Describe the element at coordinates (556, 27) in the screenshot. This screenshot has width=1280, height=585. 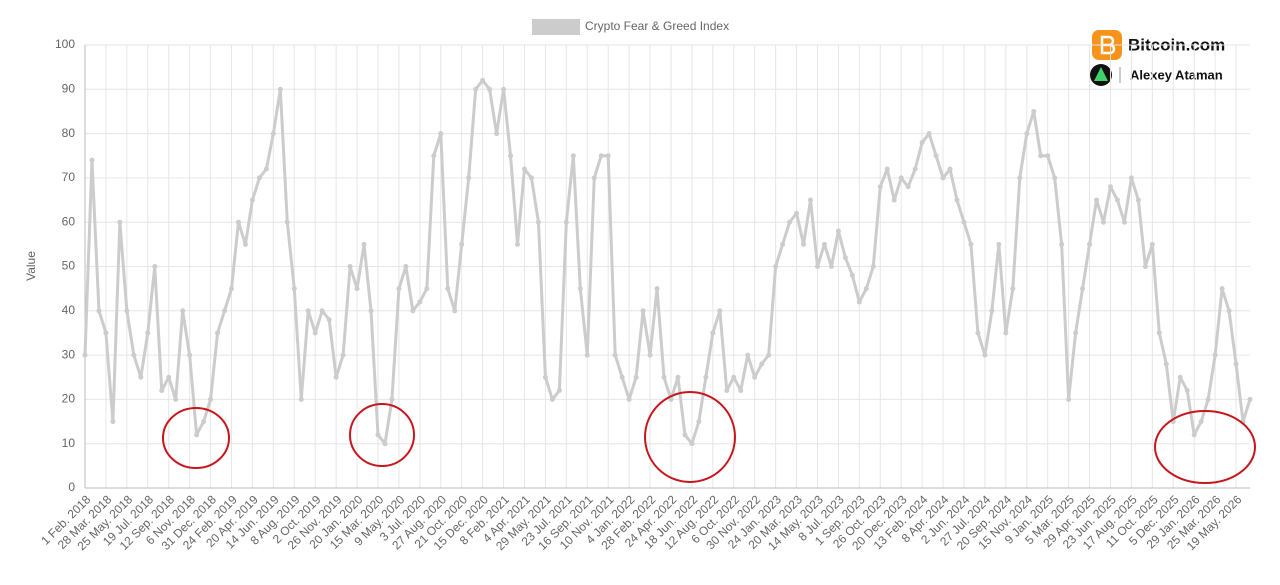
I see `legend-swatch` at that location.